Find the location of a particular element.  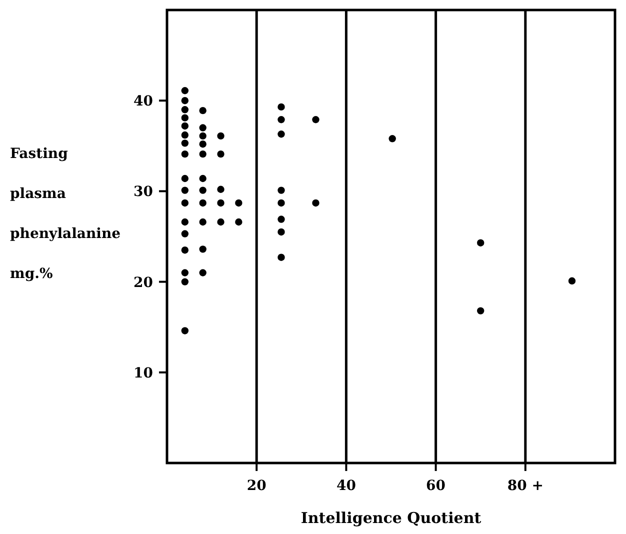

y-tick-label: 40 is located at coordinates (144, 102).